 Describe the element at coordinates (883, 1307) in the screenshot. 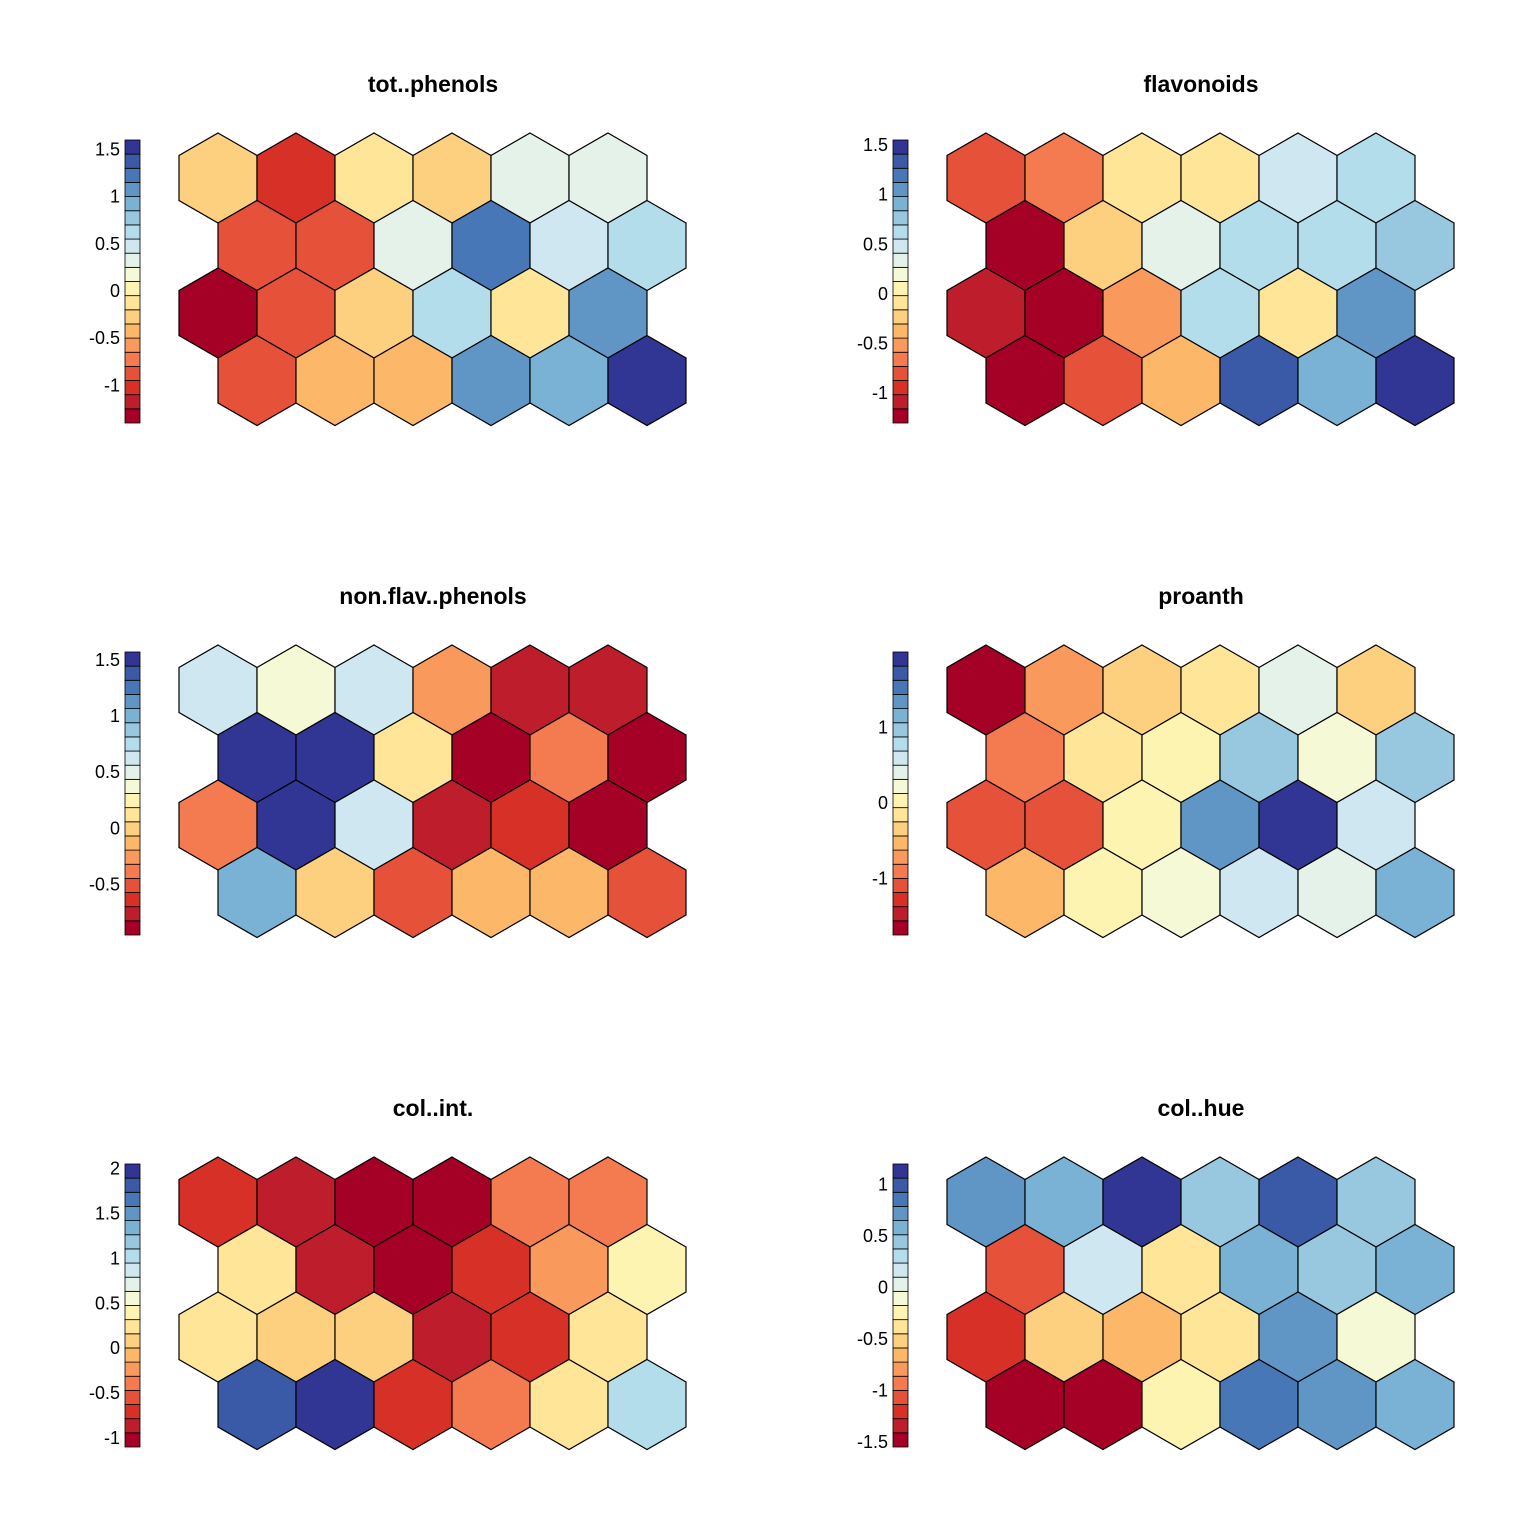

I see `colorbar: 1 0.5 0 -0.5 -1 -1.5` at that location.